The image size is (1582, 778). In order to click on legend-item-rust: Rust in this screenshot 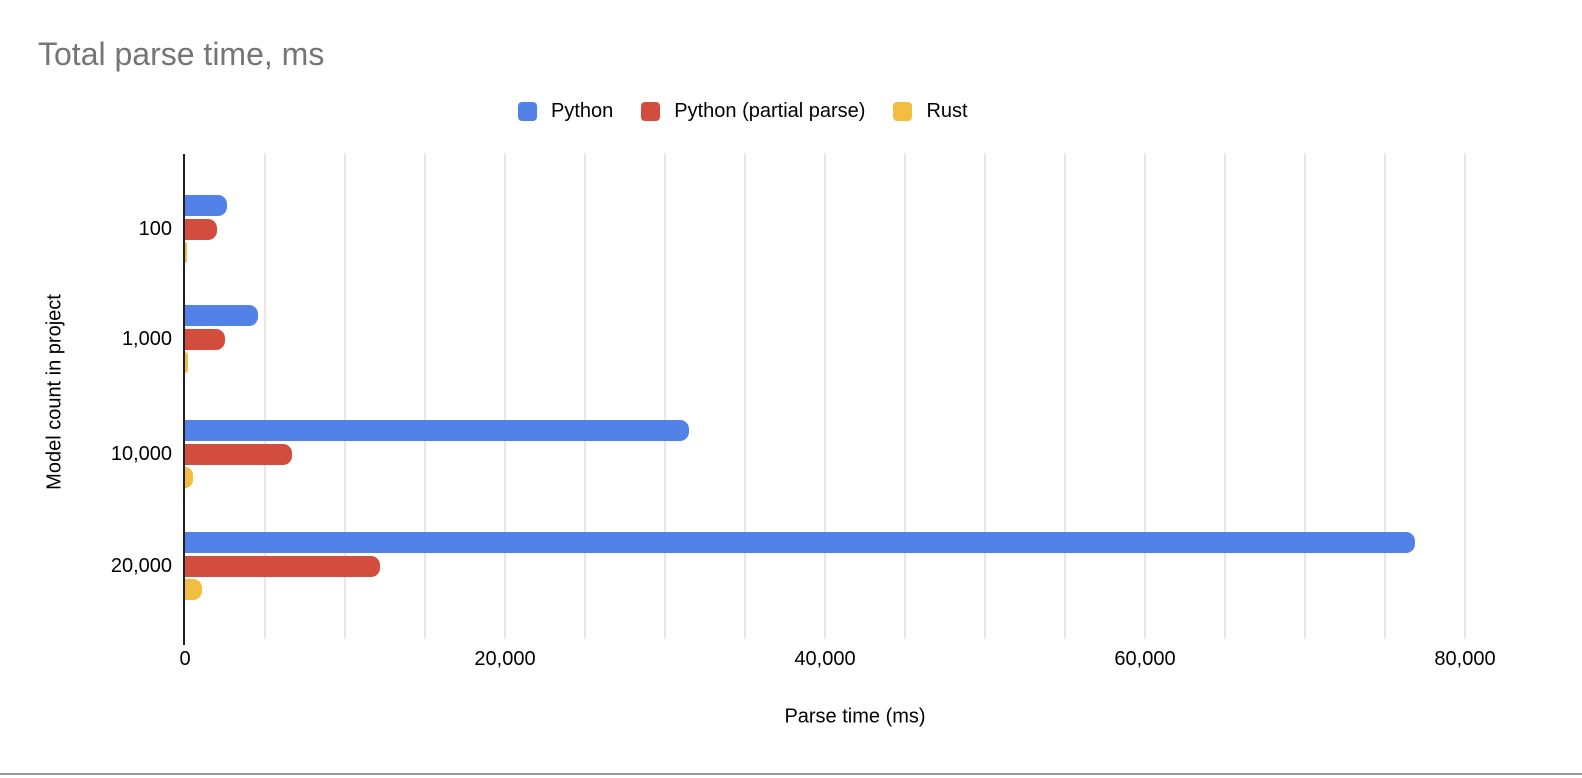, I will do `click(930, 111)`.